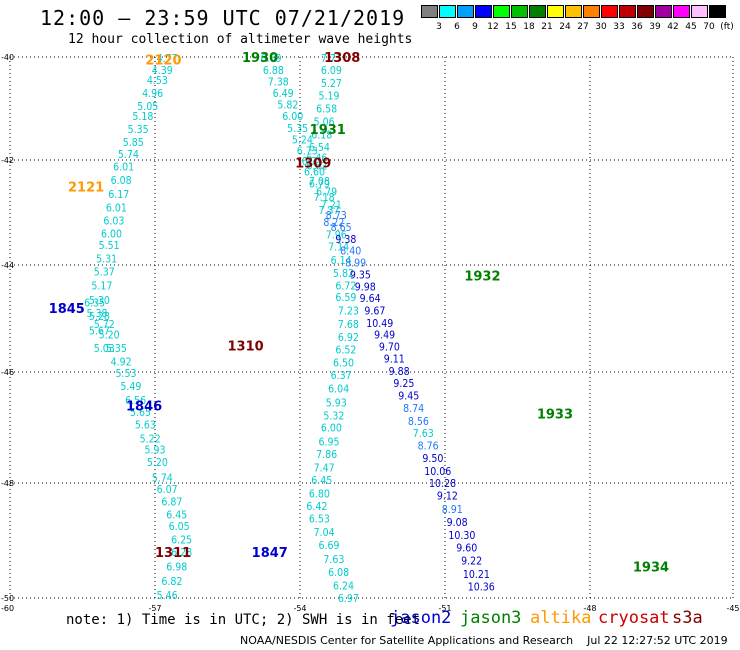  I want to click on legend-item-jason3: jason3, so click(491, 618).